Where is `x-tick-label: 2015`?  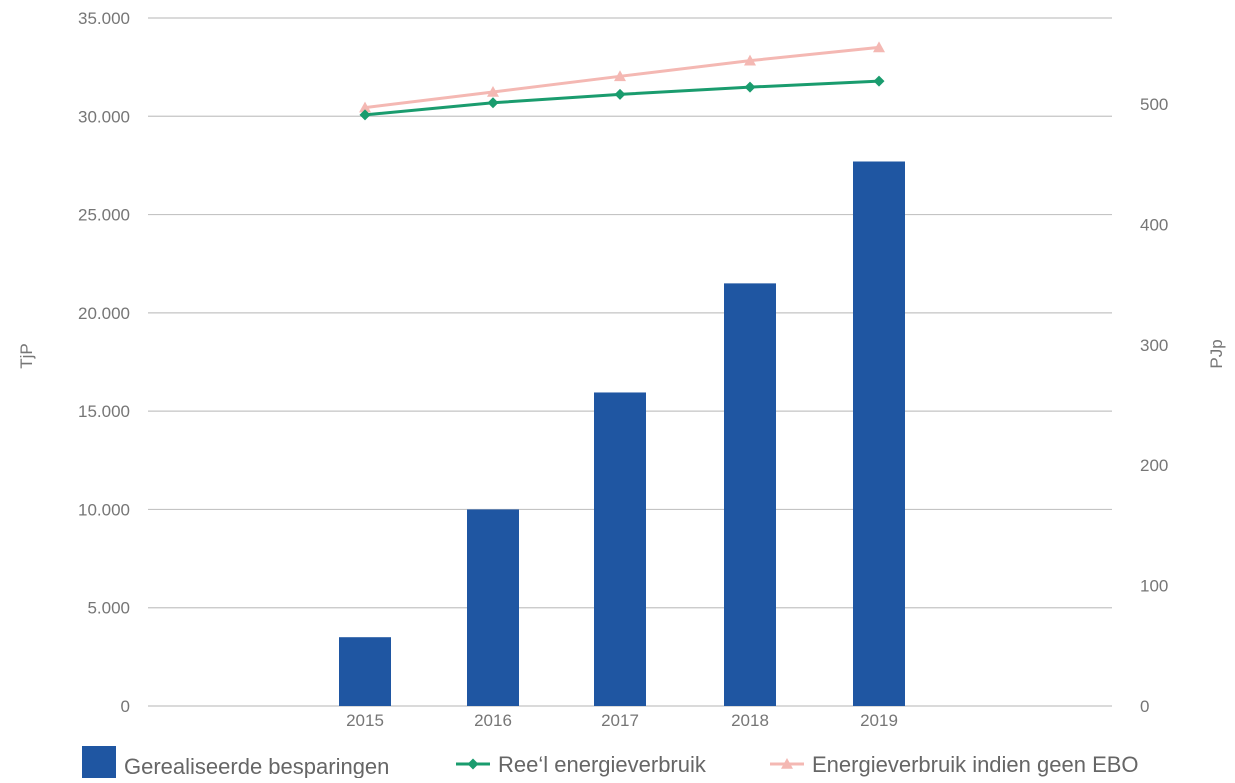
x-tick-label: 2015 is located at coordinates (365, 720).